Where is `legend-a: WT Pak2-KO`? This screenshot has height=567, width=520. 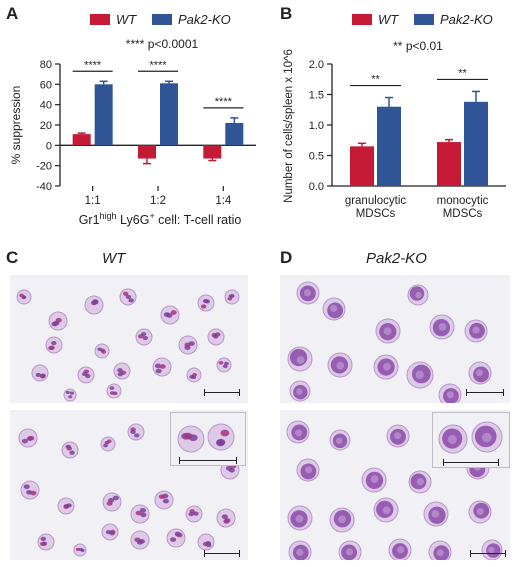
legend-a: WT Pak2-KO is located at coordinates (190, 20).